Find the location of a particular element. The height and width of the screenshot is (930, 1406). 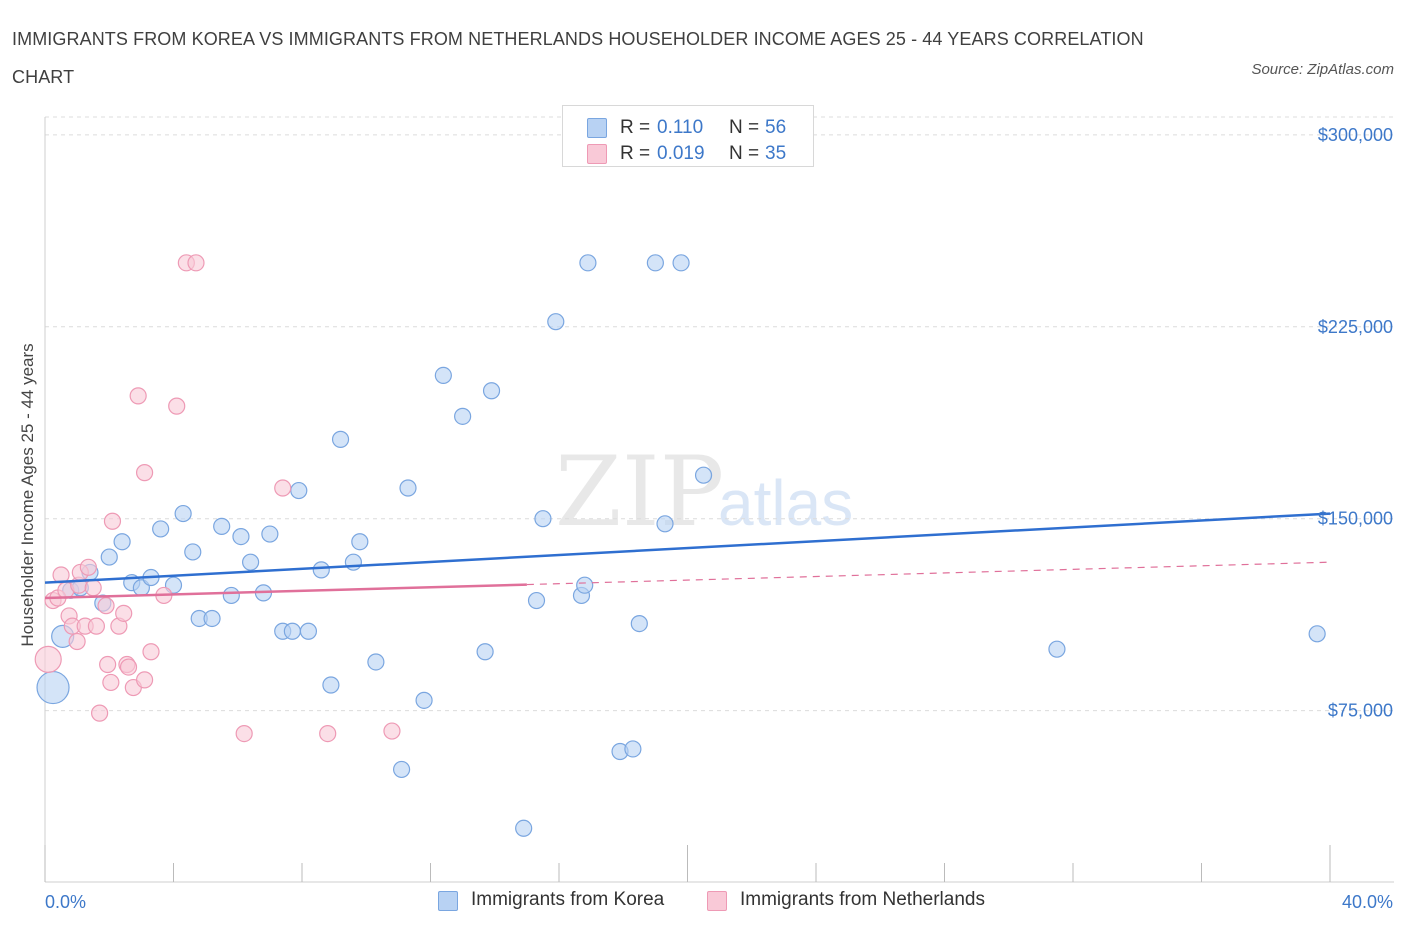

y-tick-label: $225,000 is located at coordinates (1355, 327).